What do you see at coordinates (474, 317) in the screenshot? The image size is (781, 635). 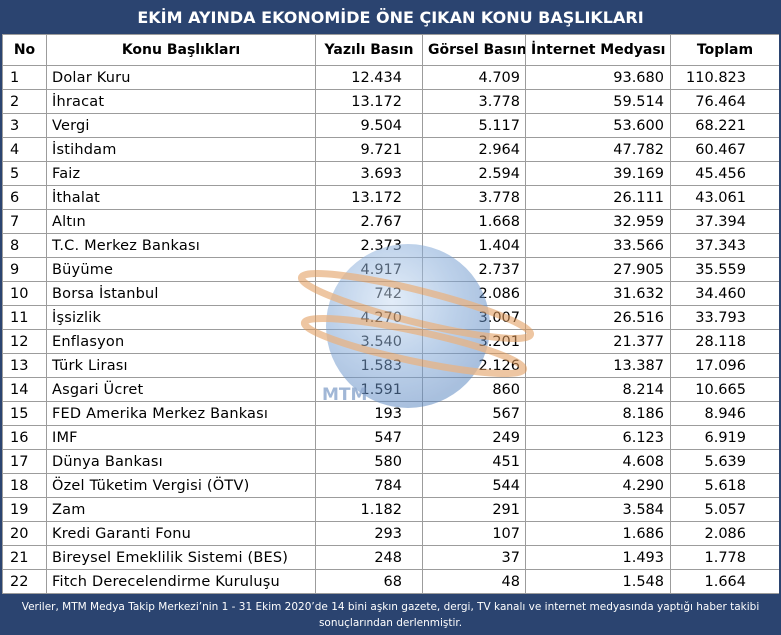 I see `visual-media-count: 3.007` at bounding box center [474, 317].